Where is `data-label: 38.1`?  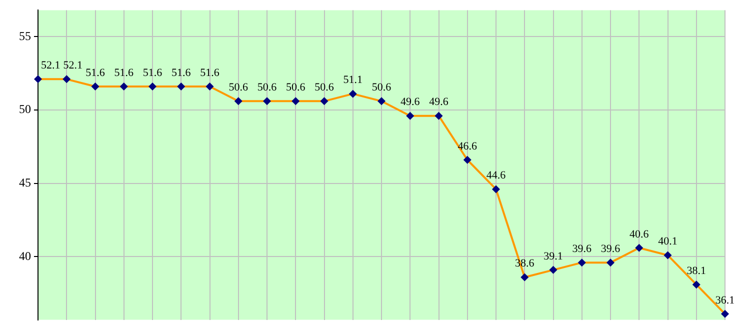
data-label: 38.1 is located at coordinates (696, 270).